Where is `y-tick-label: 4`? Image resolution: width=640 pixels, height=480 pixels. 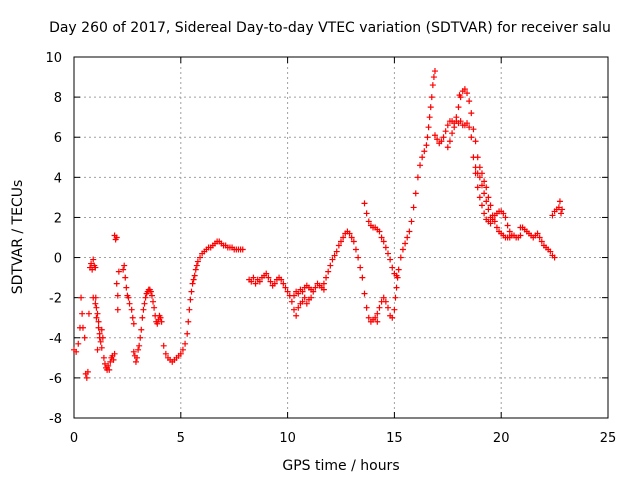
y-tick-label: 4 is located at coordinates (58, 178).